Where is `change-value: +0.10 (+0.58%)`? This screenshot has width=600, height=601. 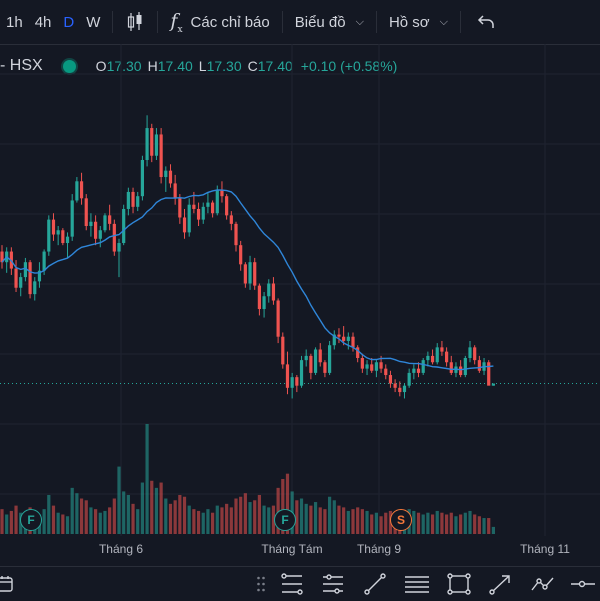
change-value: +0.10 (+0.58%) is located at coordinates (349, 66).